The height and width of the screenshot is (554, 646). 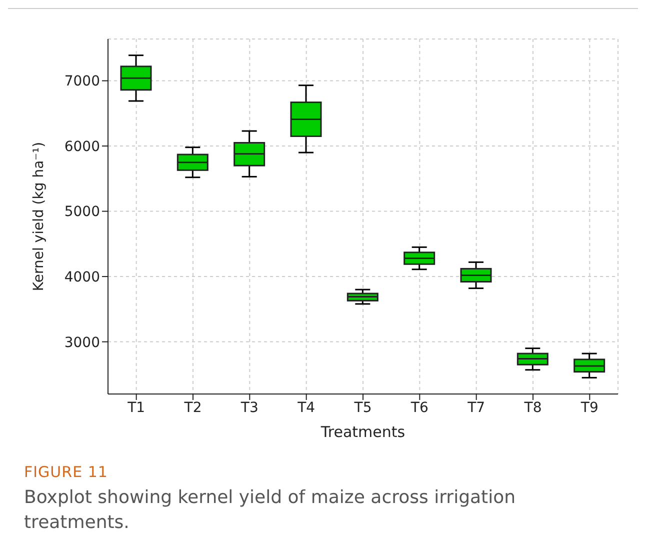 What do you see at coordinates (476, 408) in the screenshot?
I see `x-tick-label: T7` at bounding box center [476, 408].